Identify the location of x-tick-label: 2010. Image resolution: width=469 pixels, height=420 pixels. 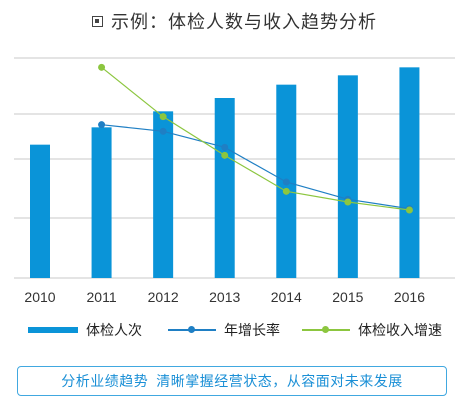
(39, 297).